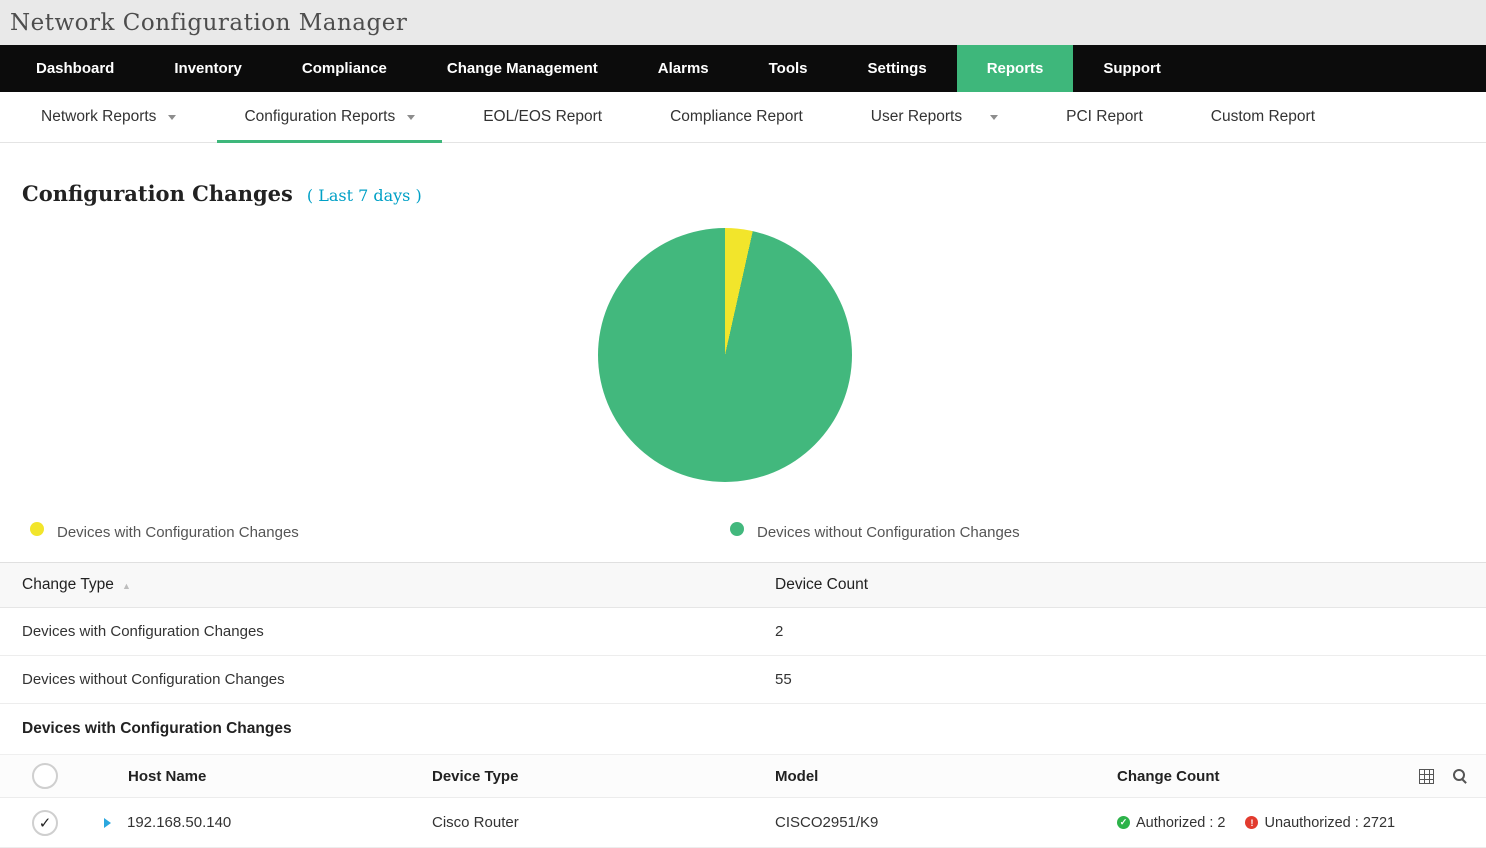  What do you see at coordinates (45, 776) in the screenshot?
I see `select-all-checkbox` at bounding box center [45, 776].